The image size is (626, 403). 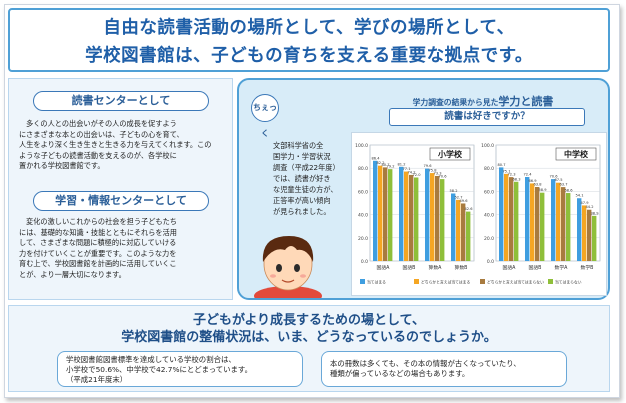 What do you see at coordinates (553, 177) in the screenshot?
I see `bar-label-1-2-0: 70.6` at bounding box center [553, 177].